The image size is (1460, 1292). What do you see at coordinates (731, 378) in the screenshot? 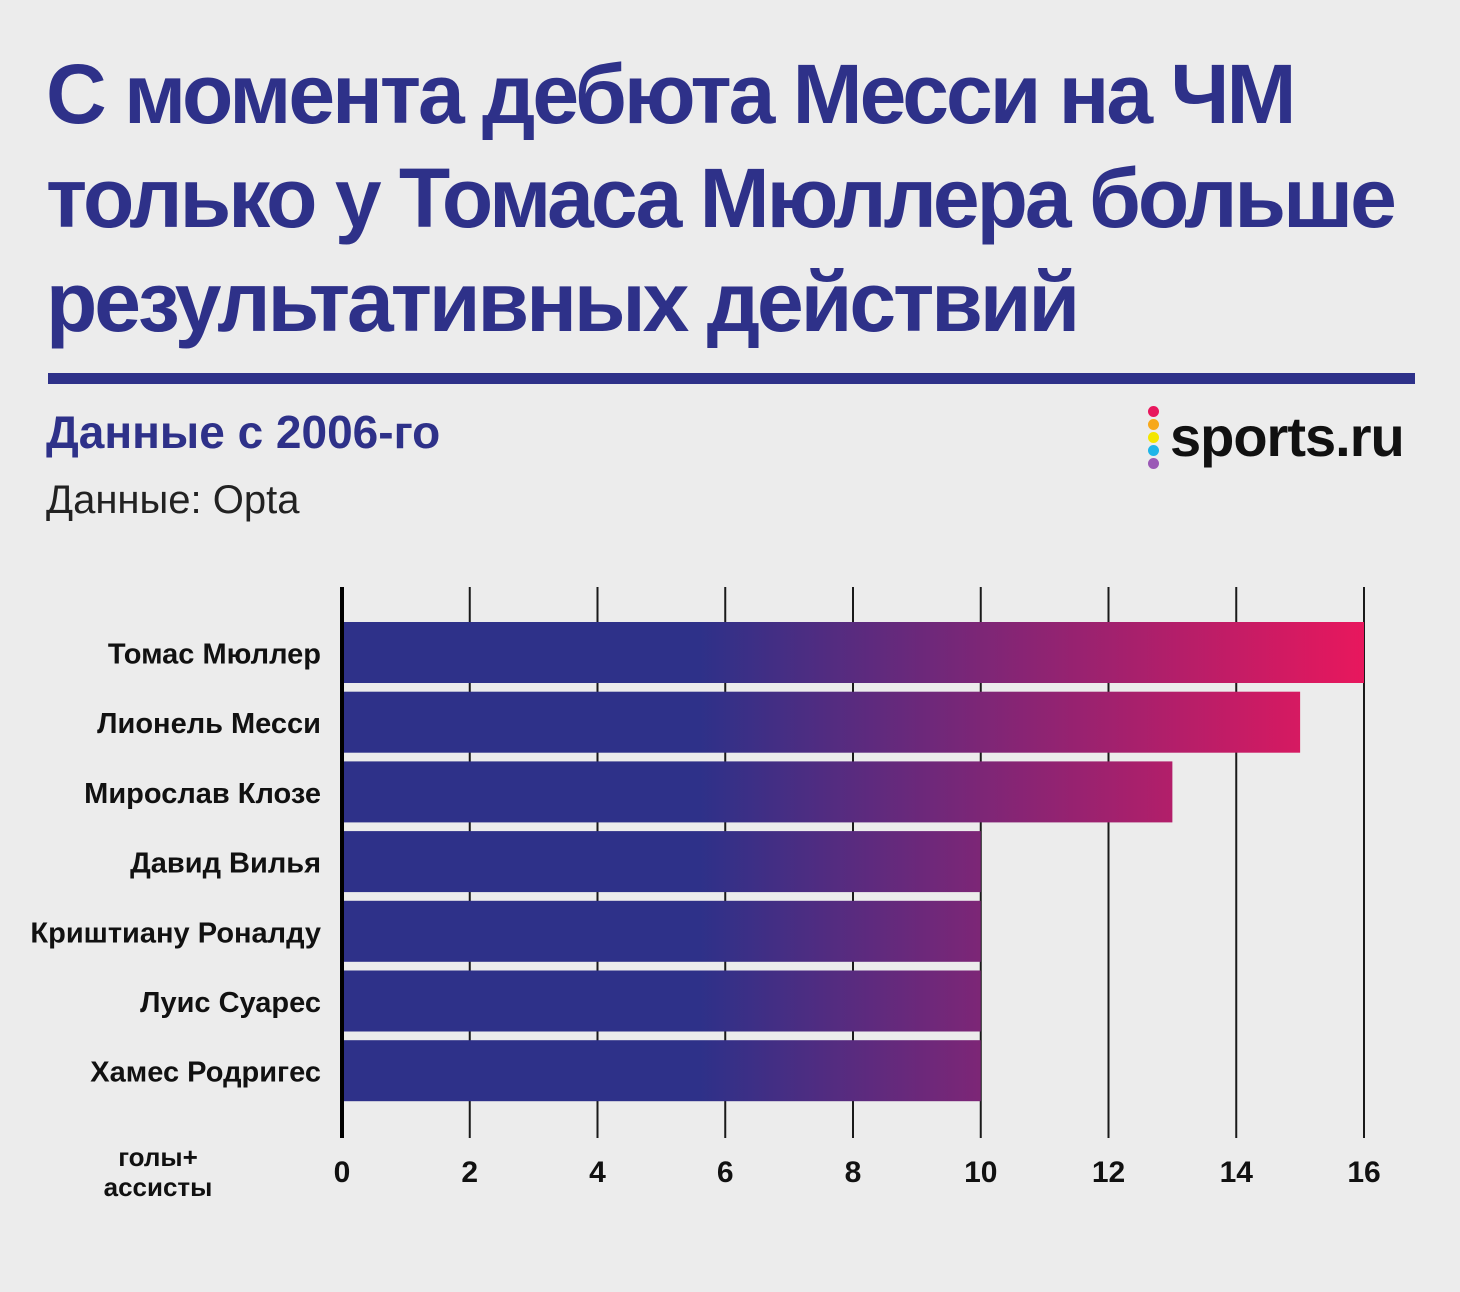
I see `title-divider` at bounding box center [731, 378].